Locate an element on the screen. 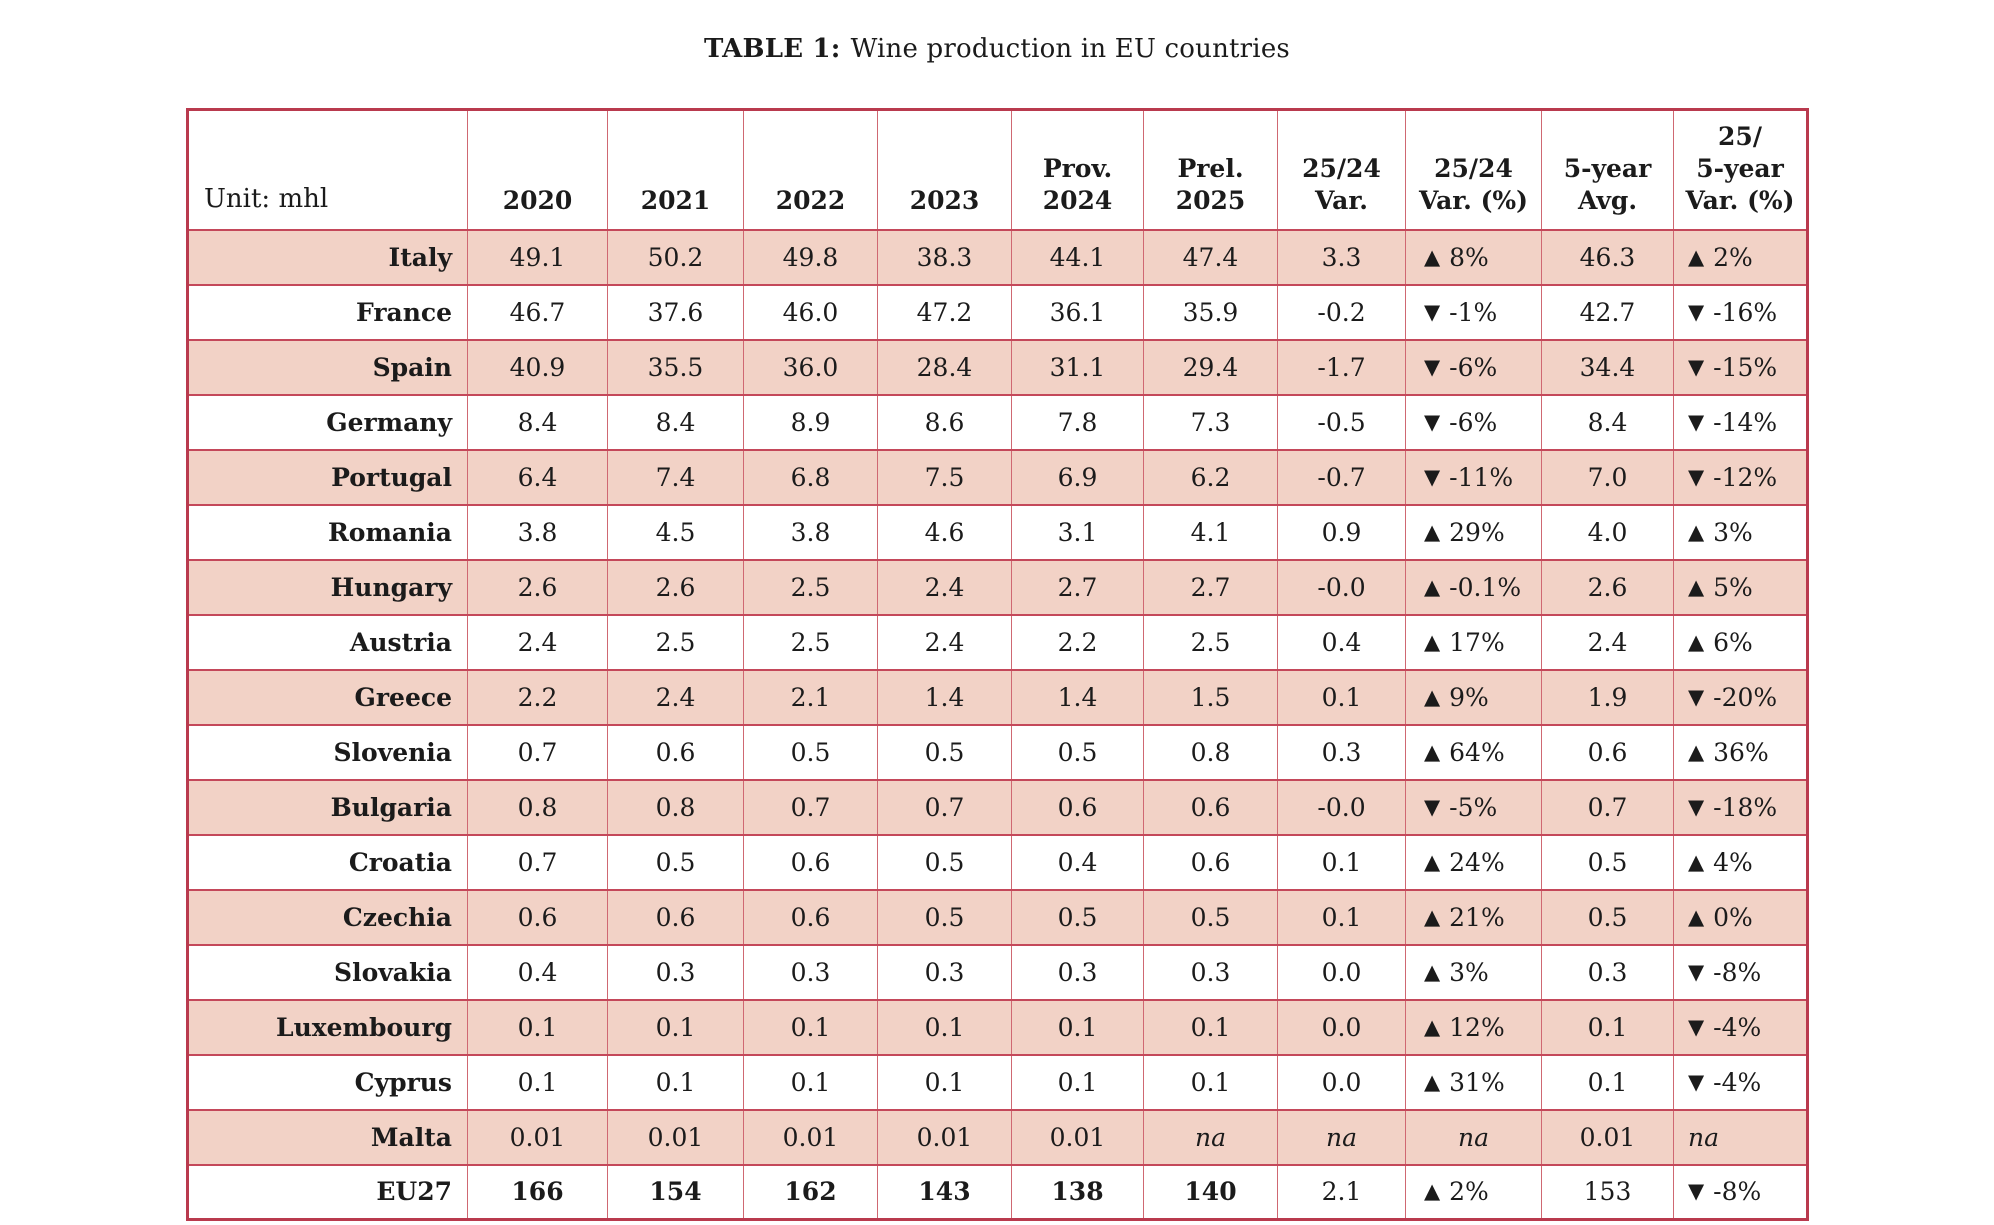 The width and height of the screenshot is (1994, 1225). table-cell: ▼ -12% is located at coordinates (1740, 477).